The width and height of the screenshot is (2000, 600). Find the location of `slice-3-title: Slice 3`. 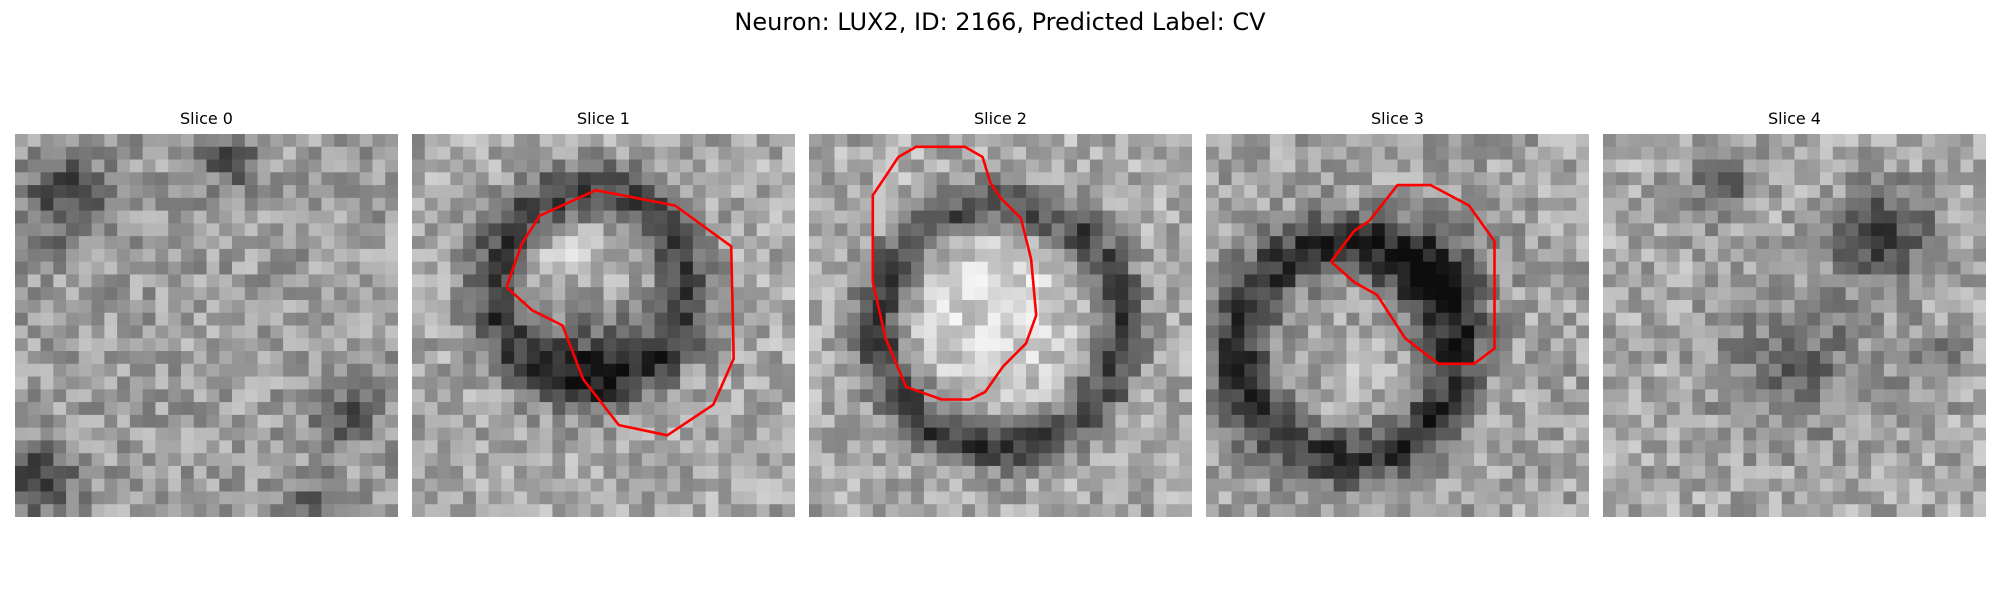

slice-3-title: Slice 3 is located at coordinates (1397, 119).